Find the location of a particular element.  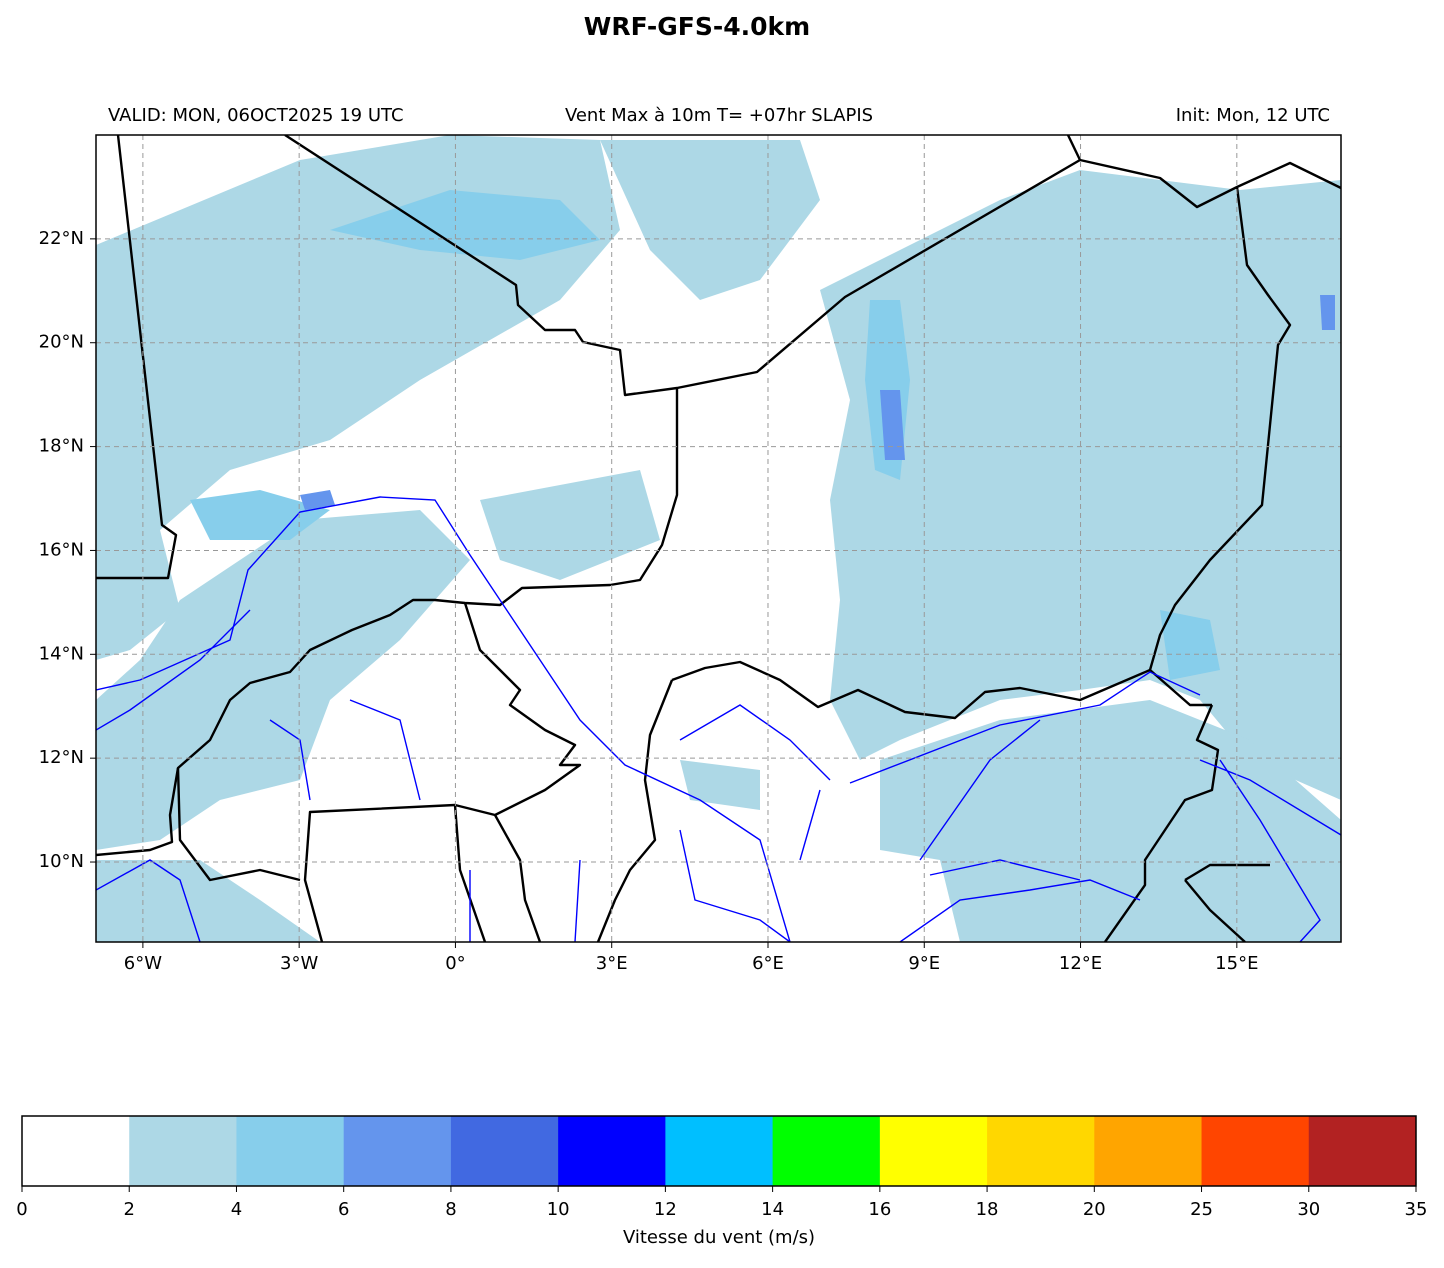

colorbar-tick-label: 10 is located at coordinates (558, 1209).